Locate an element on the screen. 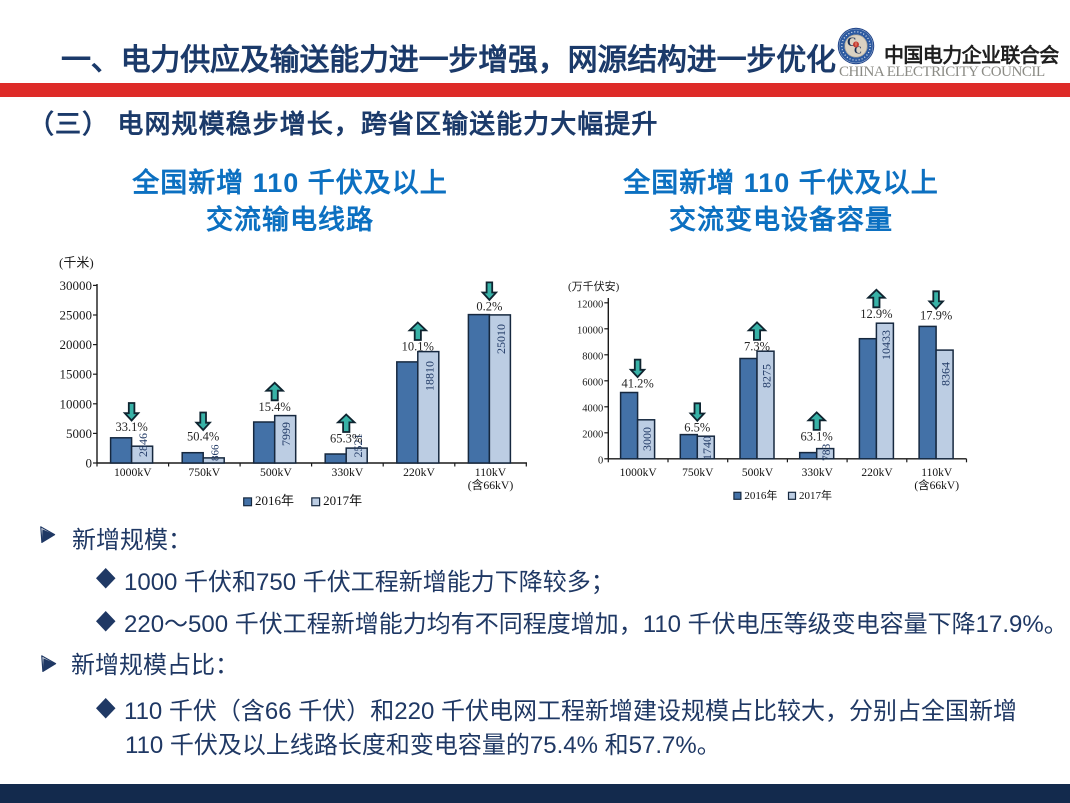 The image size is (1070, 803). svg-text: 8364 is located at coordinates (946, 374).